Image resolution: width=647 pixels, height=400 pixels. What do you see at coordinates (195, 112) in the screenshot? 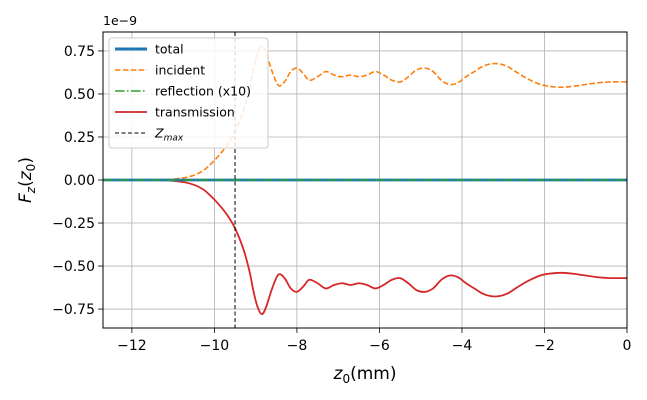
I see `legend-label-transmission: transmission` at bounding box center [195, 112].